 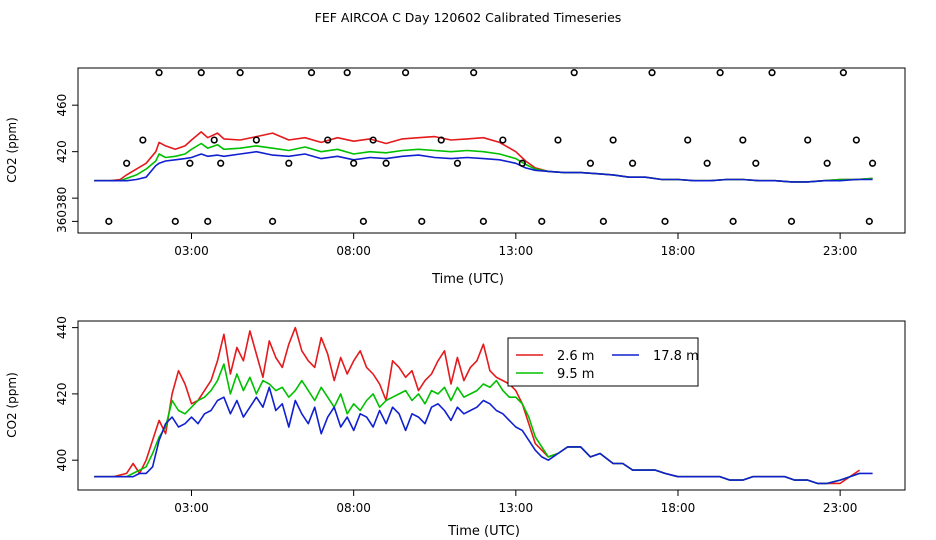 What do you see at coordinates (62, 460) in the screenshot?
I see `y-tick-label: 400` at bounding box center [62, 460].